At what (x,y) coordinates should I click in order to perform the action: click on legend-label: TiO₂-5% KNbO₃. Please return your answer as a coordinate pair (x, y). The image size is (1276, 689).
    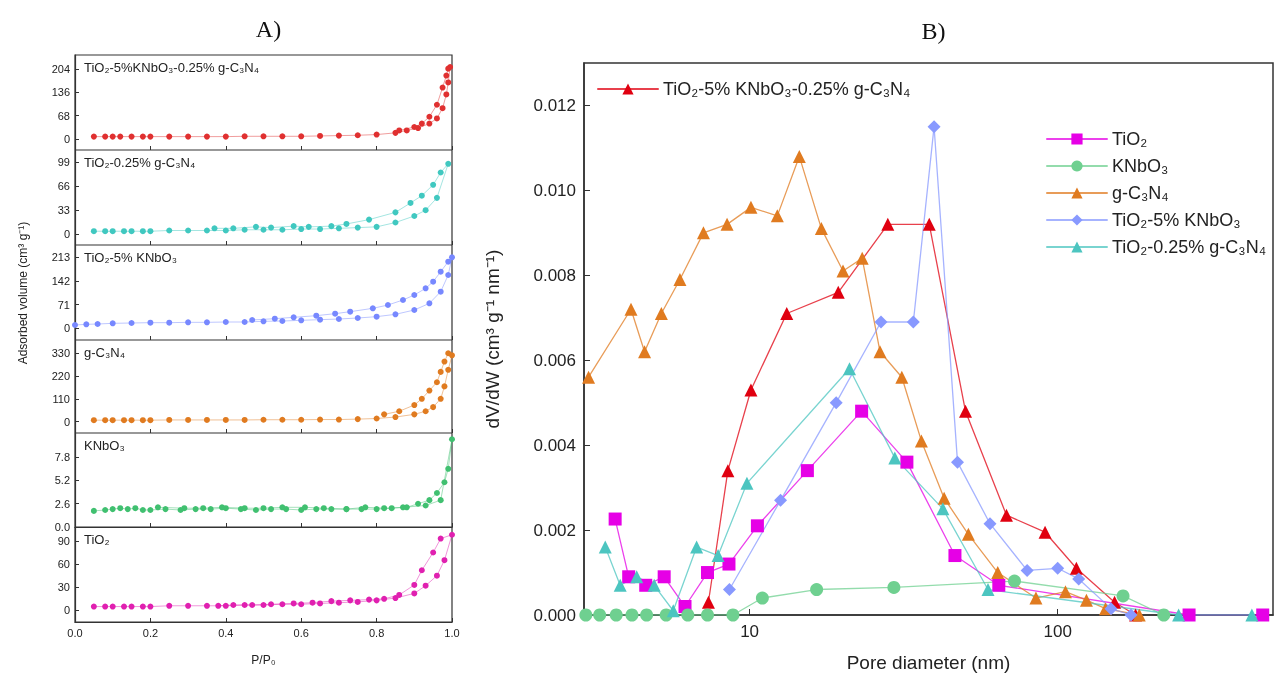
    Looking at the image, I should click on (1176, 220).